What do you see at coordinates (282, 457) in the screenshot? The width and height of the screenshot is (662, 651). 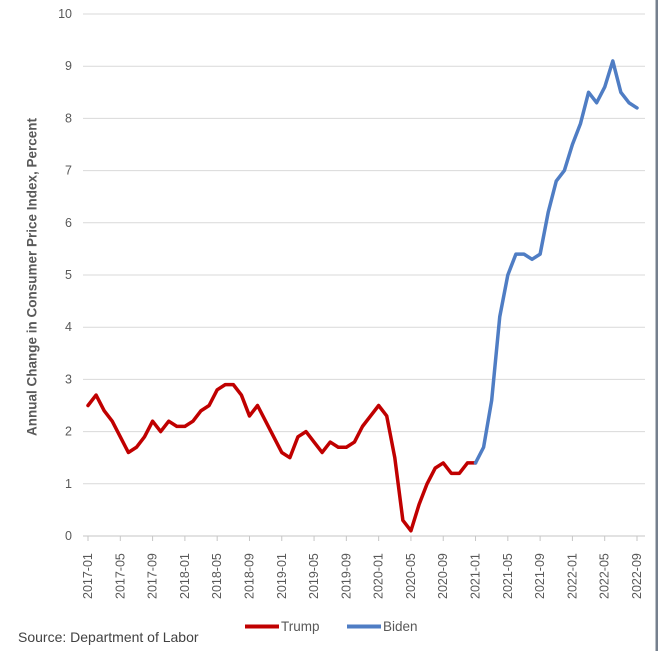 I see `trump-series-line` at bounding box center [282, 457].